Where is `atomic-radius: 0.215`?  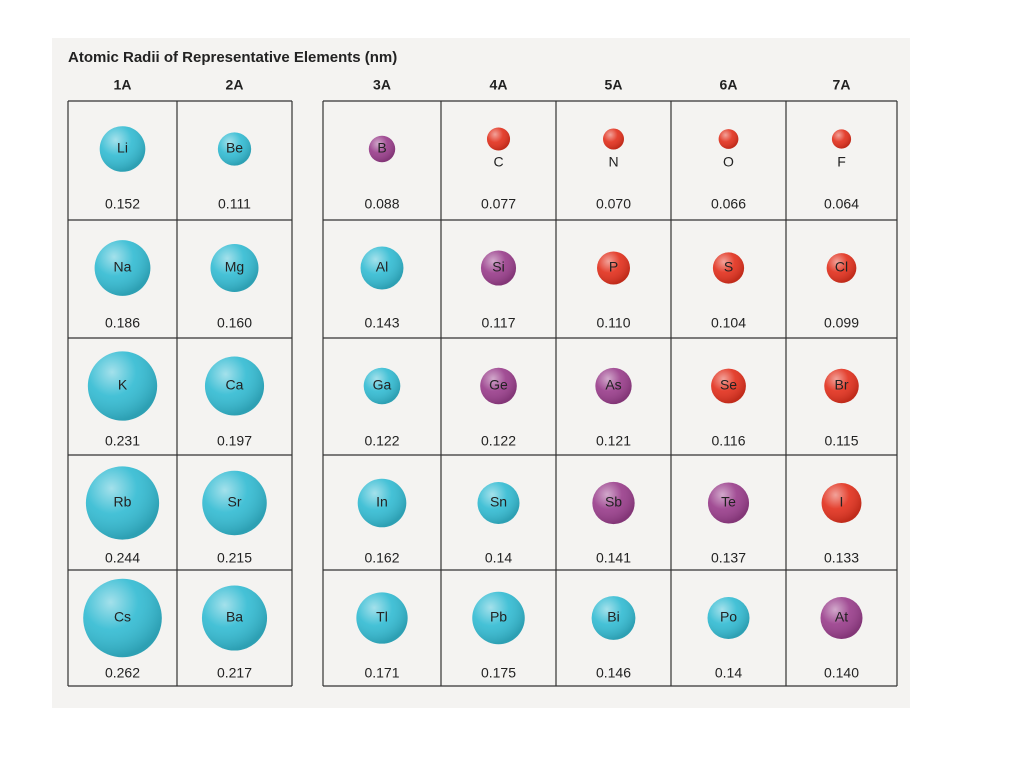
atomic-radius: 0.215 is located at coordinates (234, 558).